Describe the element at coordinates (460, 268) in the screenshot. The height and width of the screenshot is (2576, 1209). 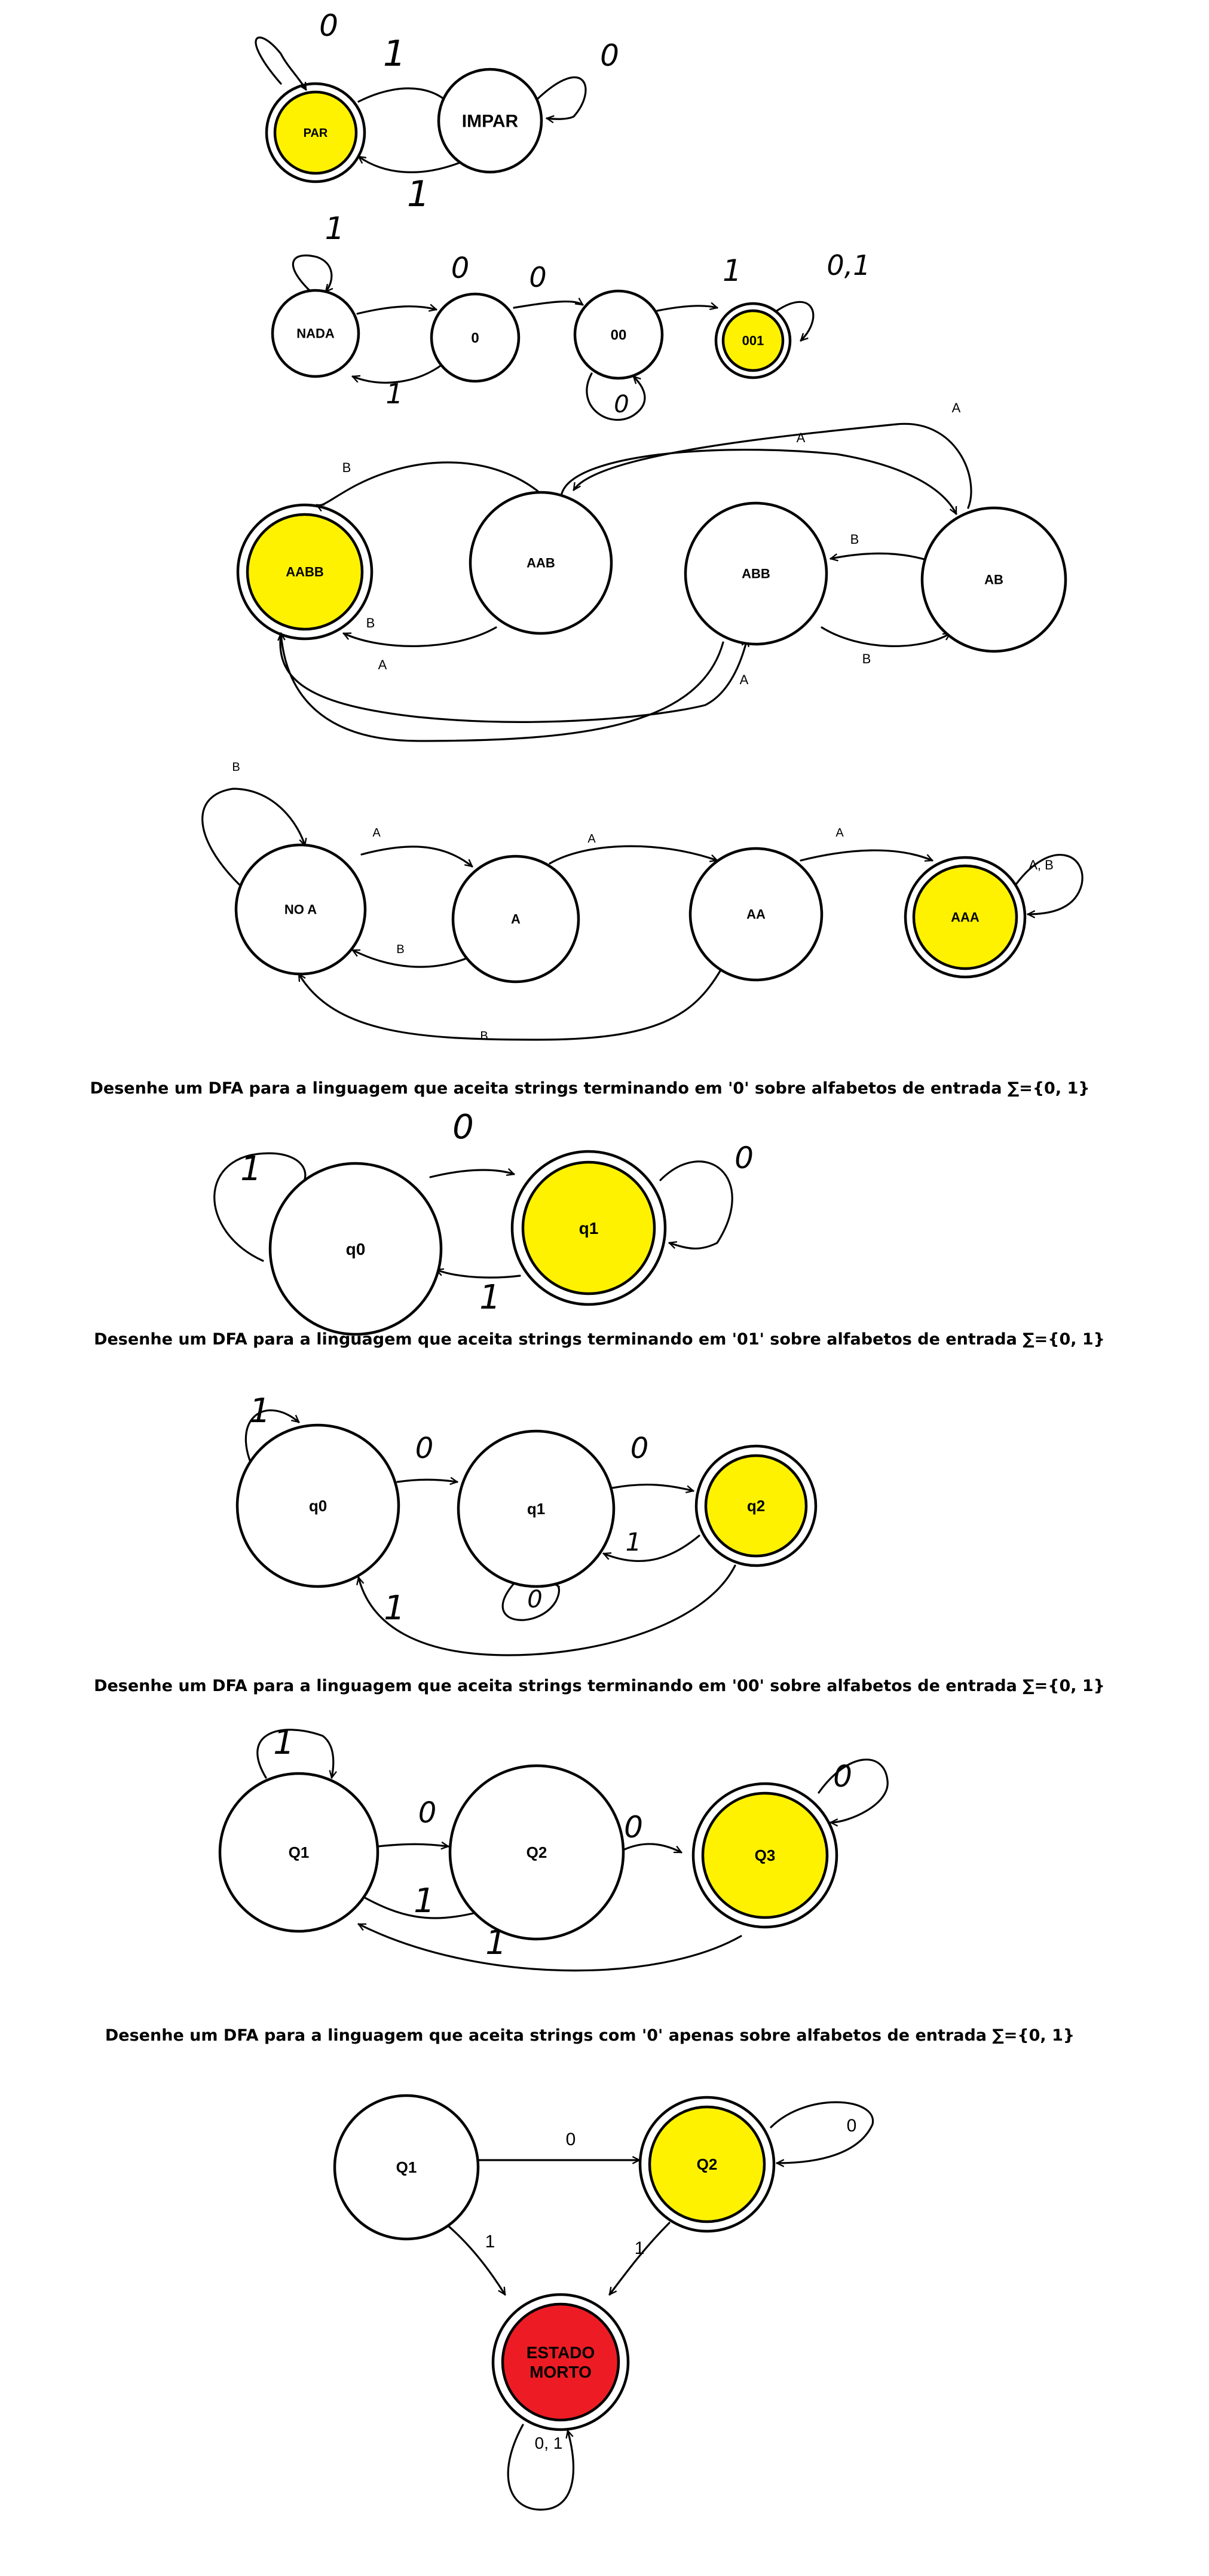
I see `transition-label-nada-to-0: 0` at that location.